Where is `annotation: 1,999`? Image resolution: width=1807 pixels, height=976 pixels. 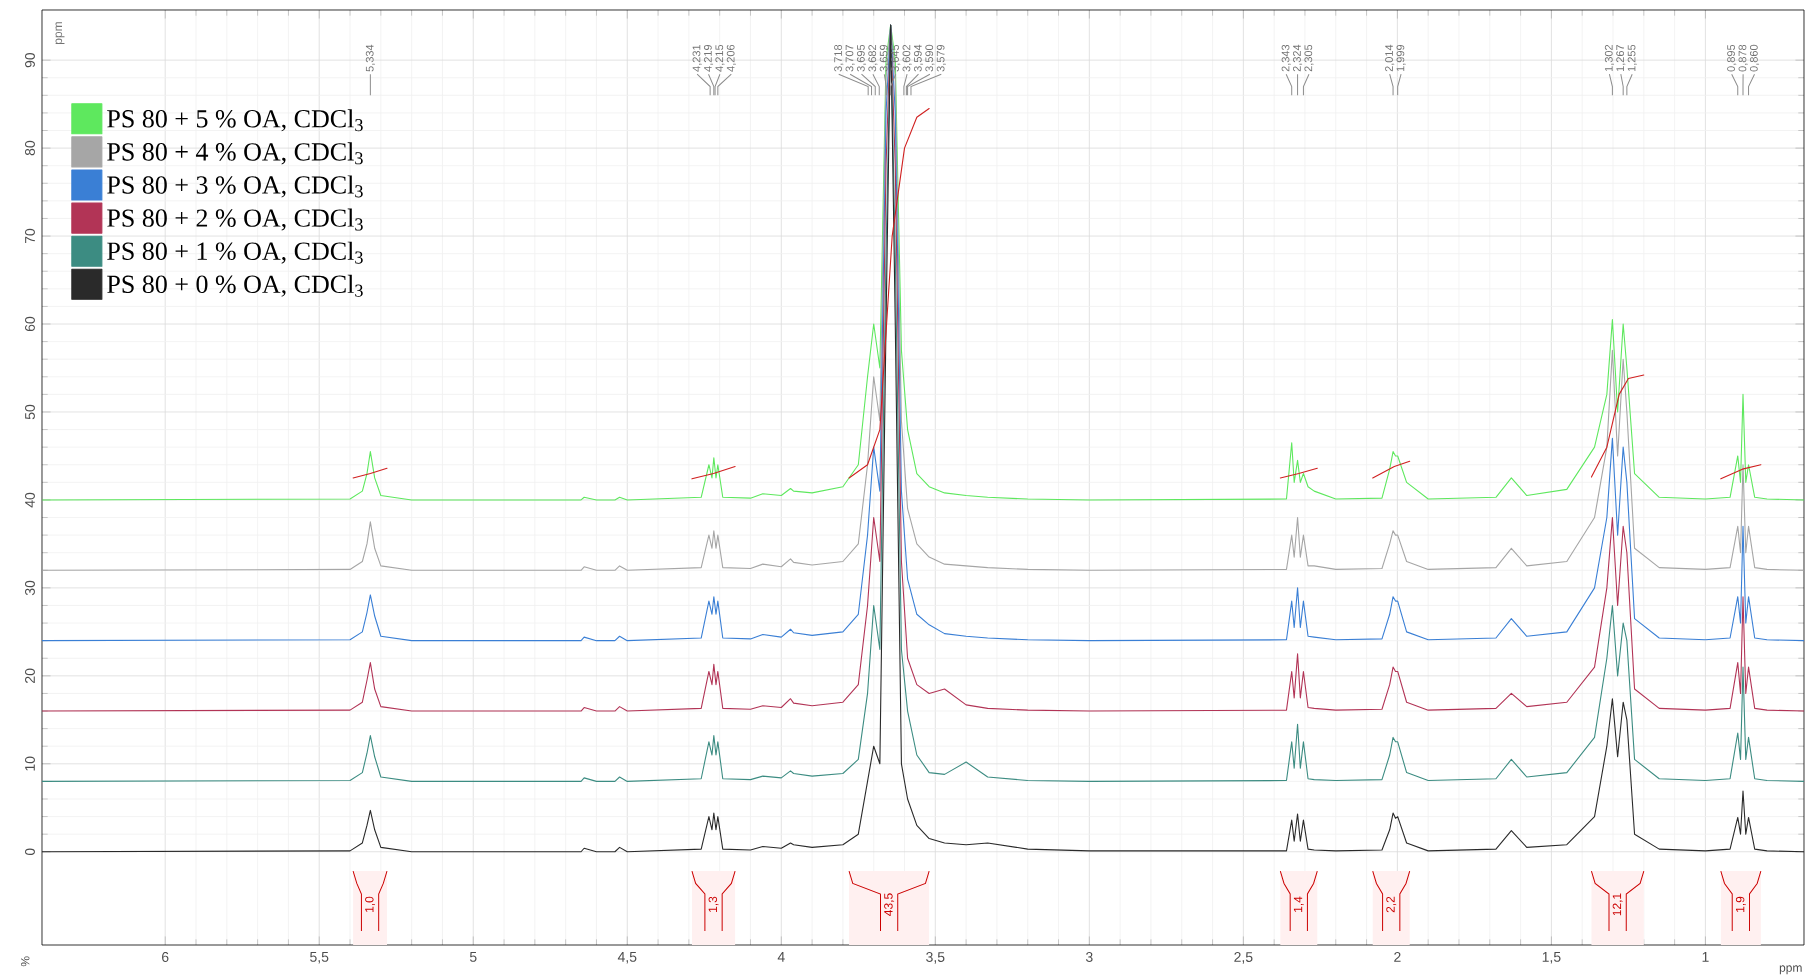
annotation: 1,999 is located at coordinates (1401, 58).